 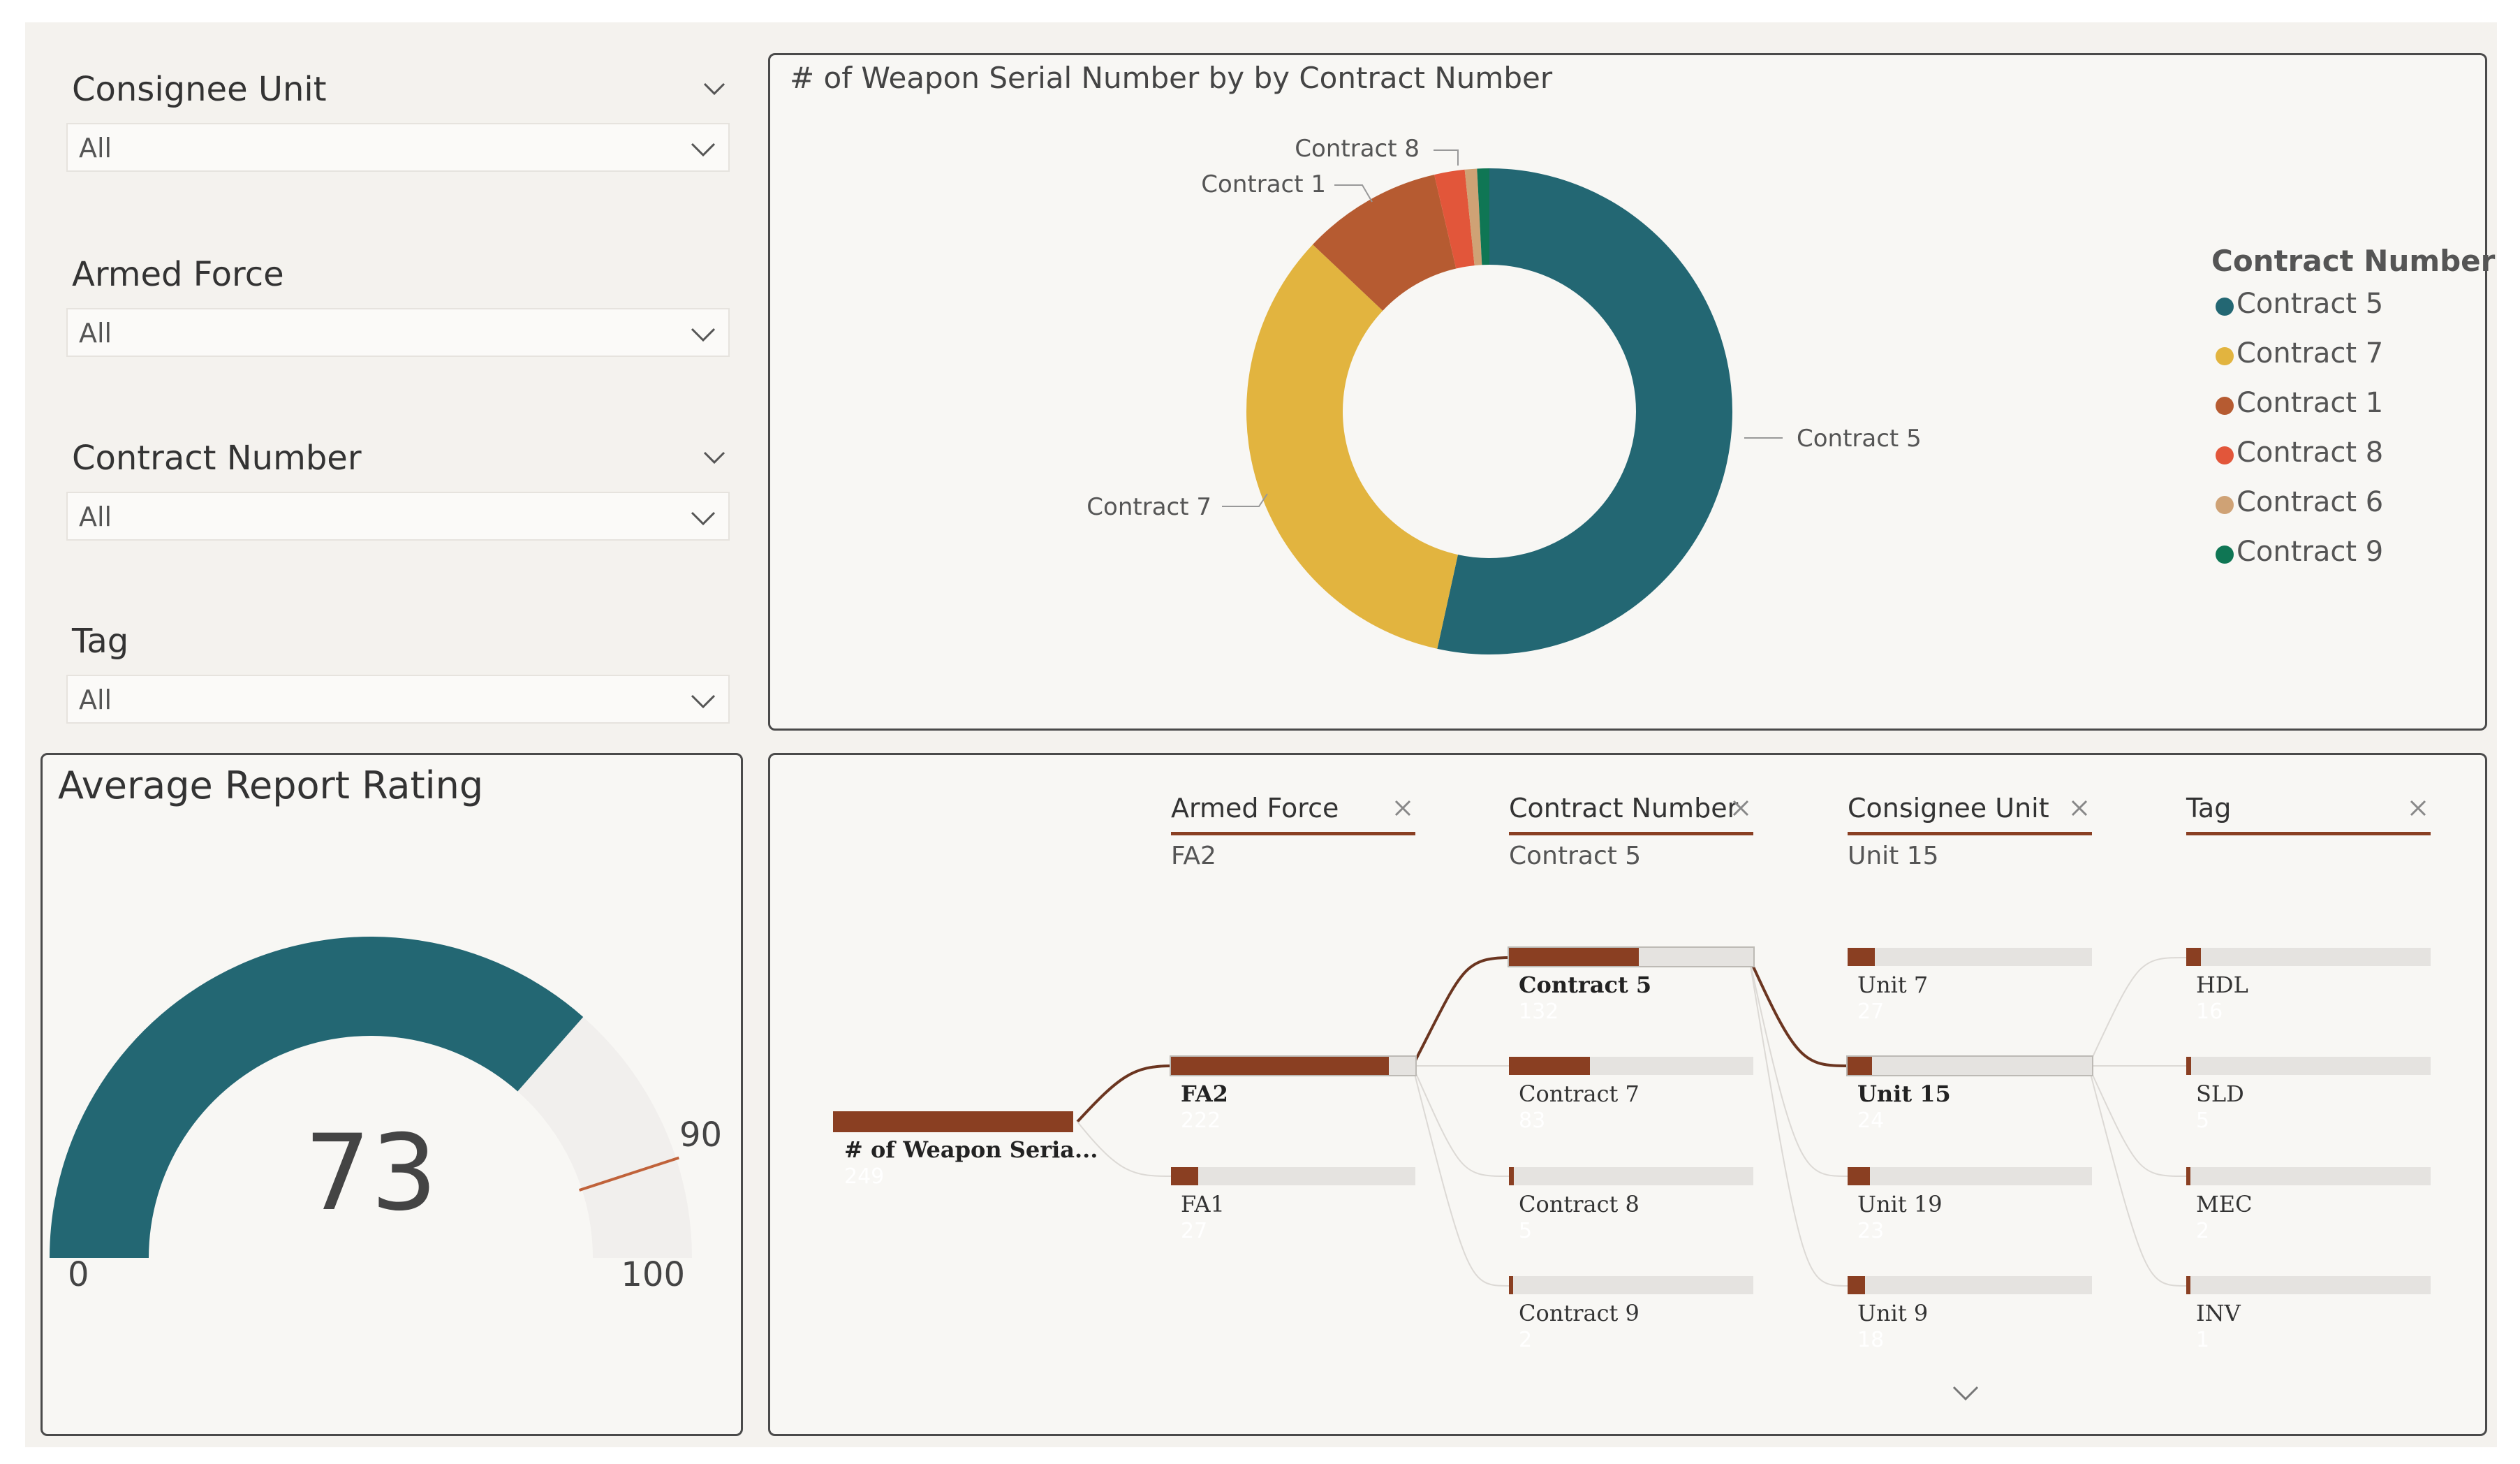 I want to click on leader-line, so click(x=1446, y=157).